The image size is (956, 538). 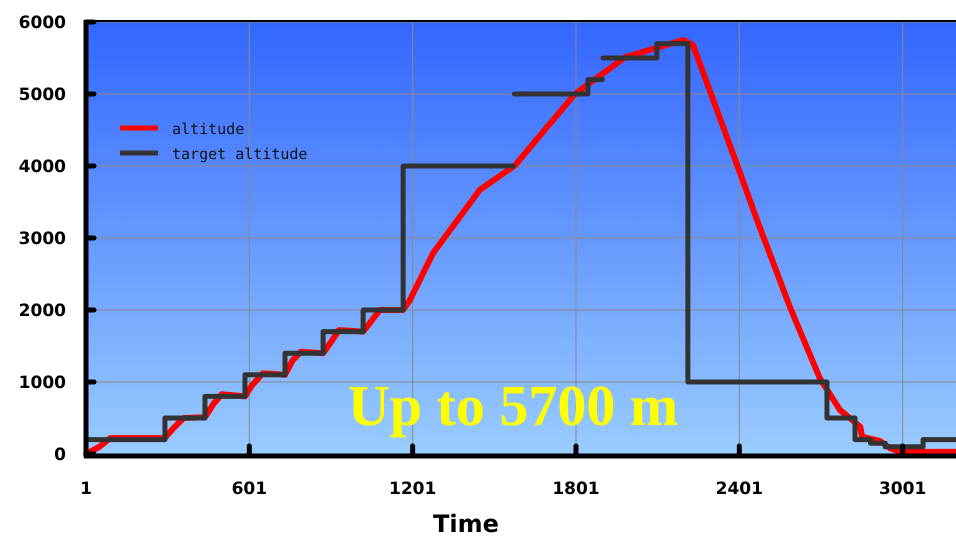 What do you see at coordinates (240, 154) in the screenshot?
I see `legend-label: target altitude` at bounding box center [240, 154].